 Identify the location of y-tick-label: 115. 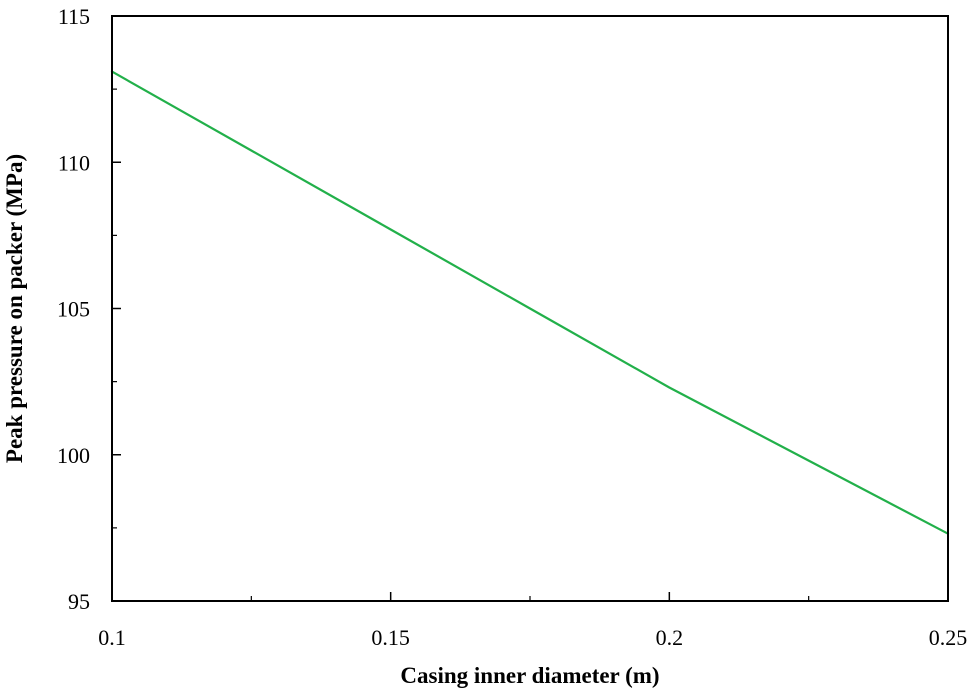
(74, 16).